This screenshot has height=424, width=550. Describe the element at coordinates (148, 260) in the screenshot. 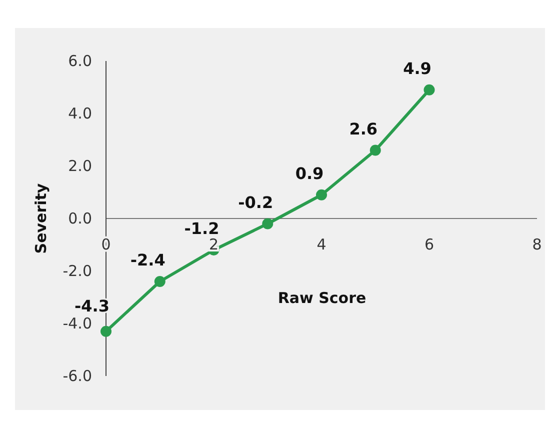

I see `data-label: -2.4` at that location.